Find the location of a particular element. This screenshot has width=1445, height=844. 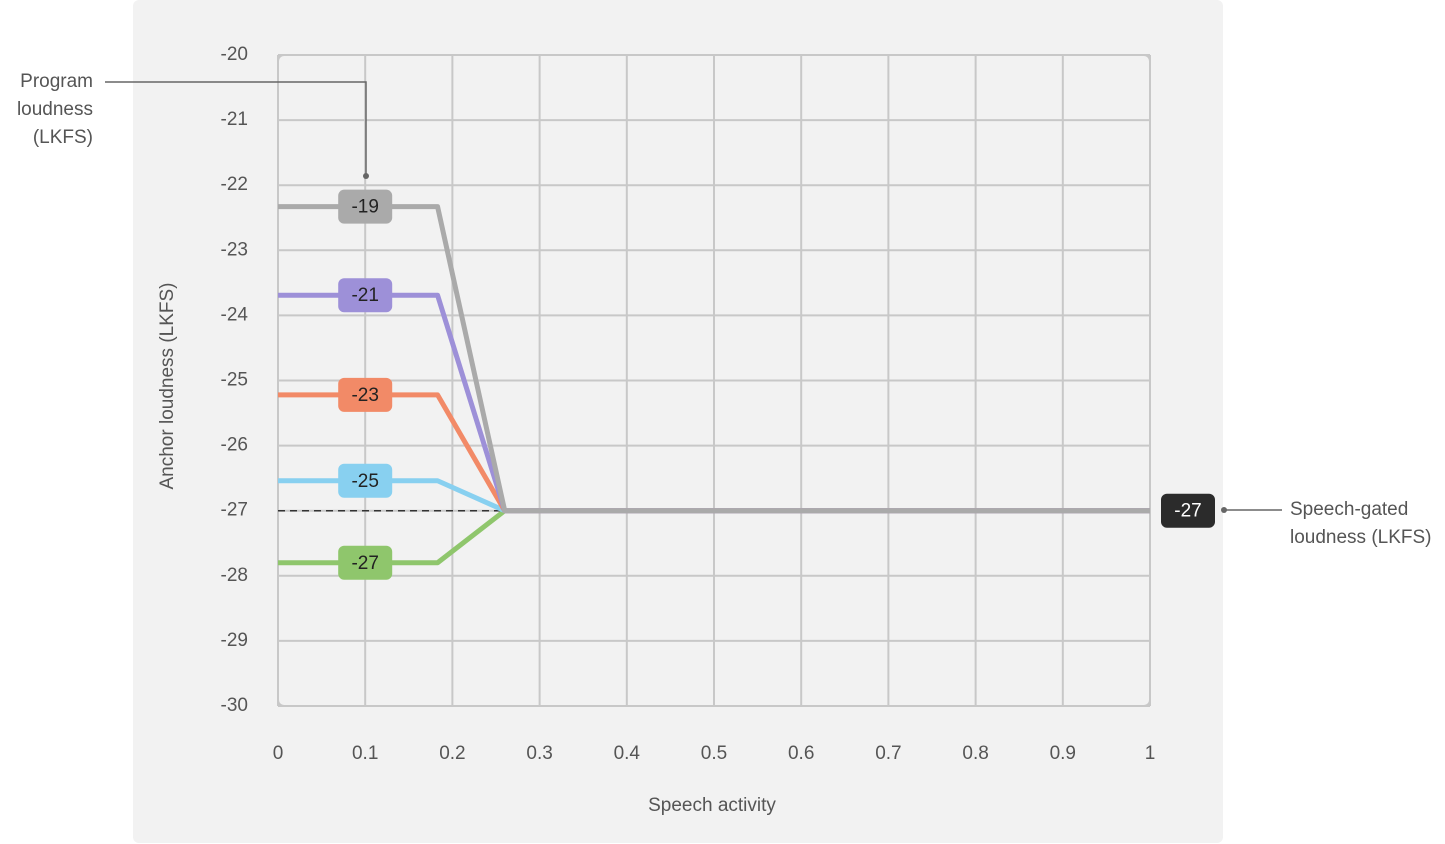

y-axis-title: Anchor loudness (LKFS) is located at coordinates (167, 386).